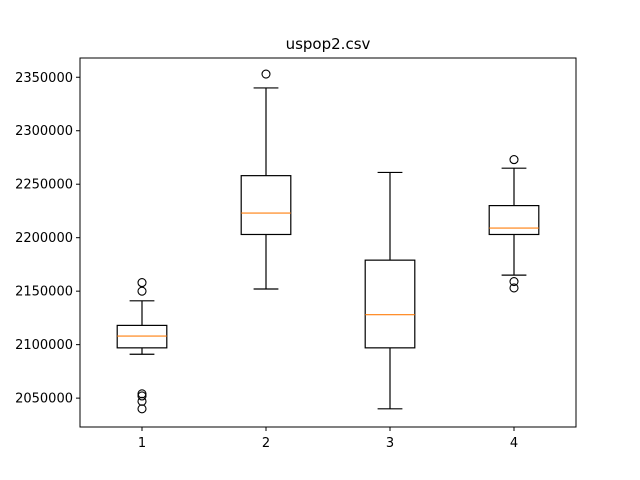  What do you see at coordinates (44, 131) in the screenshot?
I see `y-tick-label: 2300000` at bounding box center [44, 131].